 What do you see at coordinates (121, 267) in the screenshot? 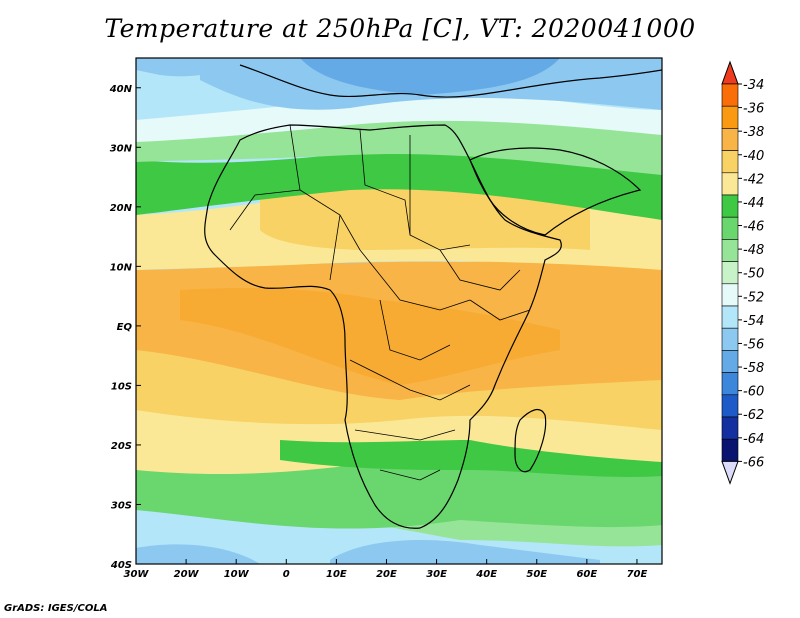
I see `lat-tick-label: 10N` at bounding box center [121, 267].